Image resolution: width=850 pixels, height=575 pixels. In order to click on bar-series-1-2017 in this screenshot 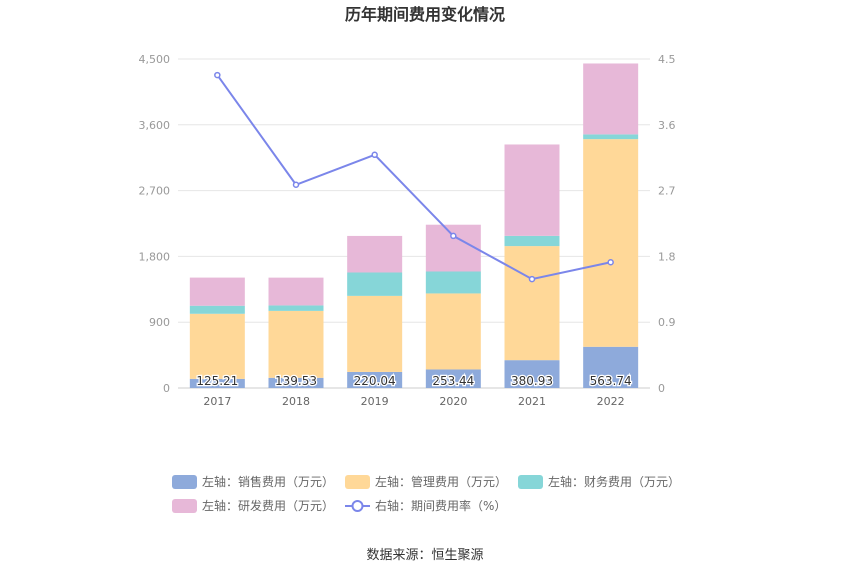, I will do `click(217, 346)`.